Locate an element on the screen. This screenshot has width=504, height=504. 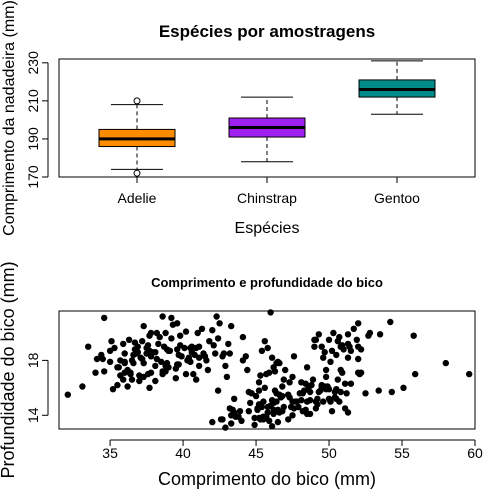
scatter-x-tick-label: 35 is located at coordinates (110, 453).